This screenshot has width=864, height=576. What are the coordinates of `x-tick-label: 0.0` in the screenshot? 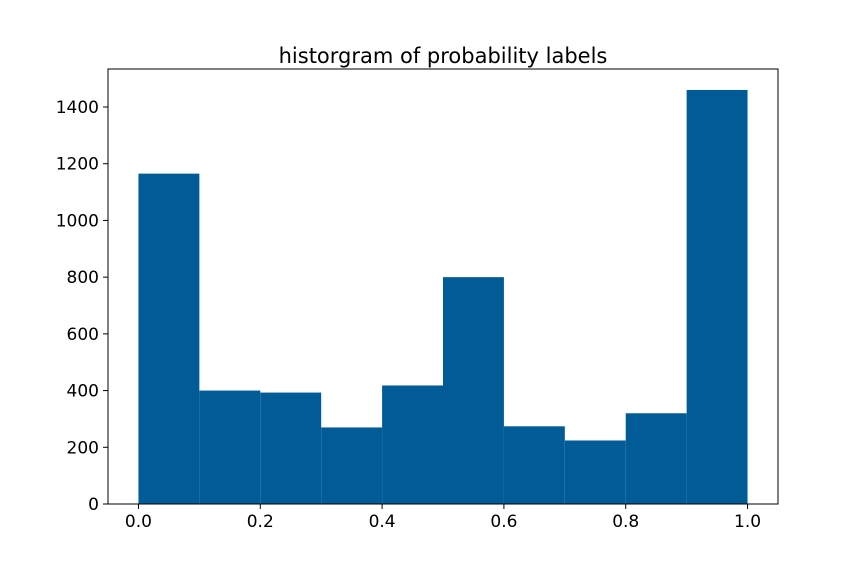 It's located at (138, 522).